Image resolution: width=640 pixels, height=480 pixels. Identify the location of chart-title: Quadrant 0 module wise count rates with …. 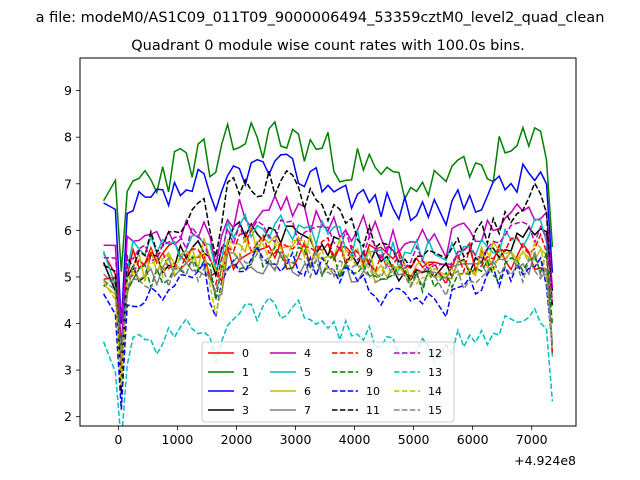
(328, 46).